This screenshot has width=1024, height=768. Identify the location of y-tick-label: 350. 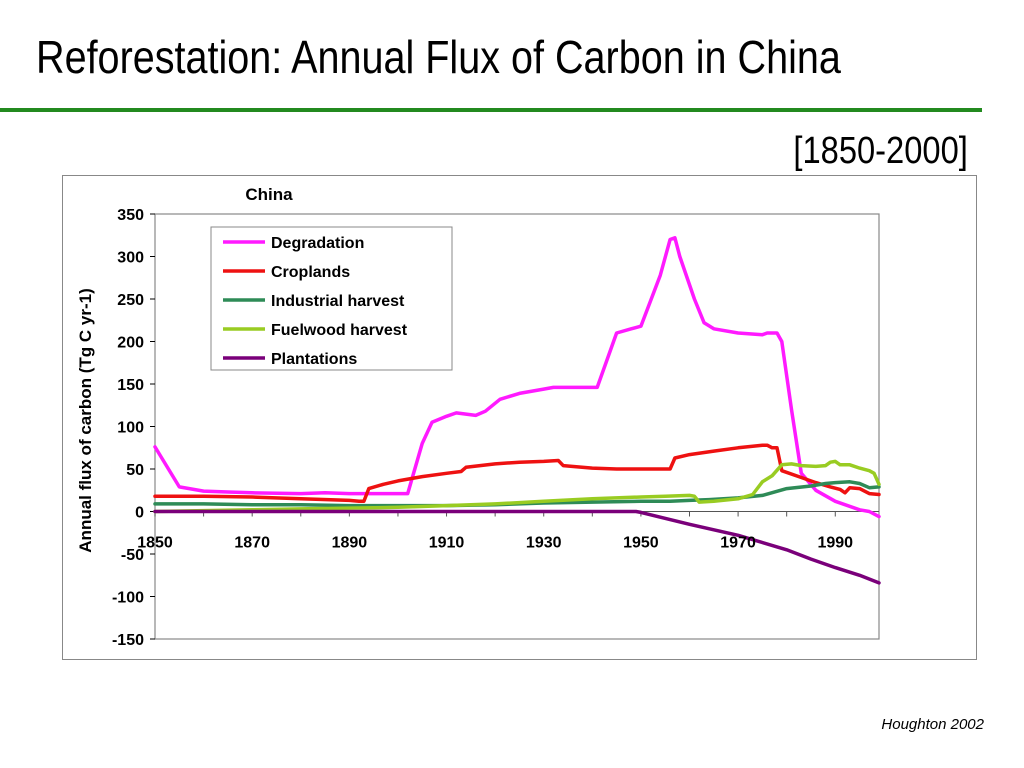
(130, 215).